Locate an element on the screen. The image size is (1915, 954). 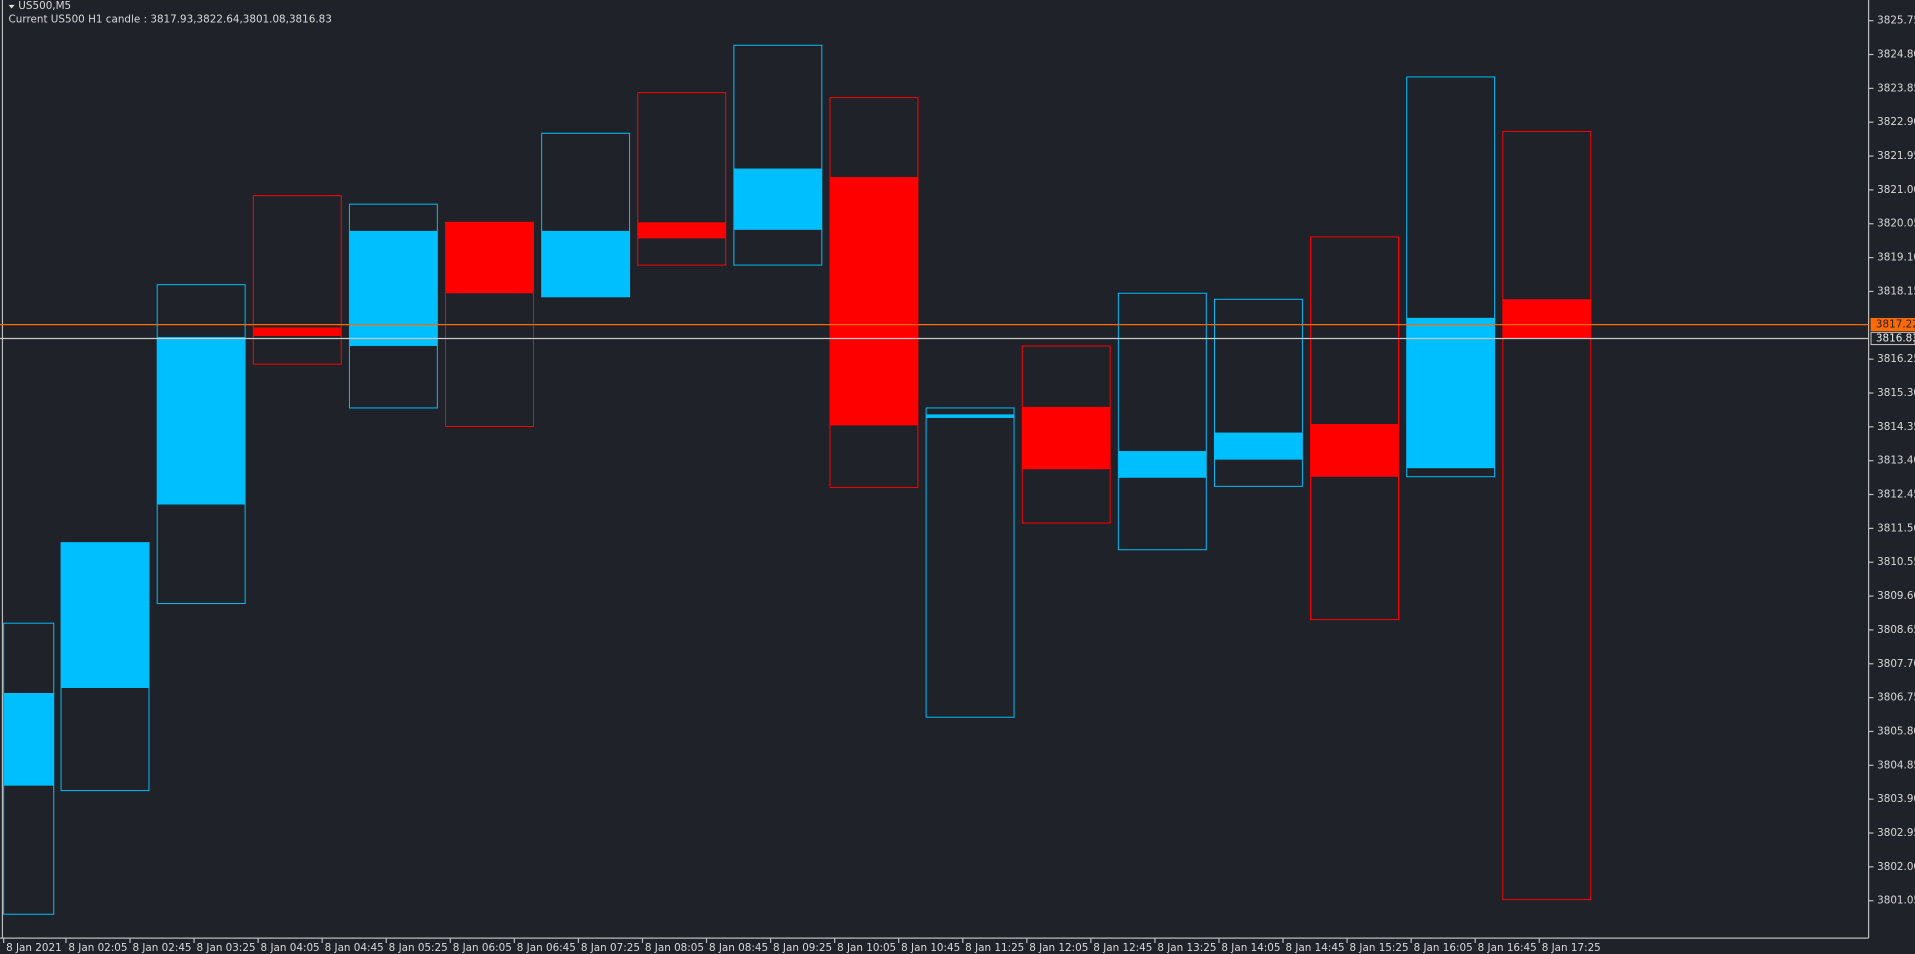
y-tick-label: 3810.55 is located at coordinates (1896, 562).